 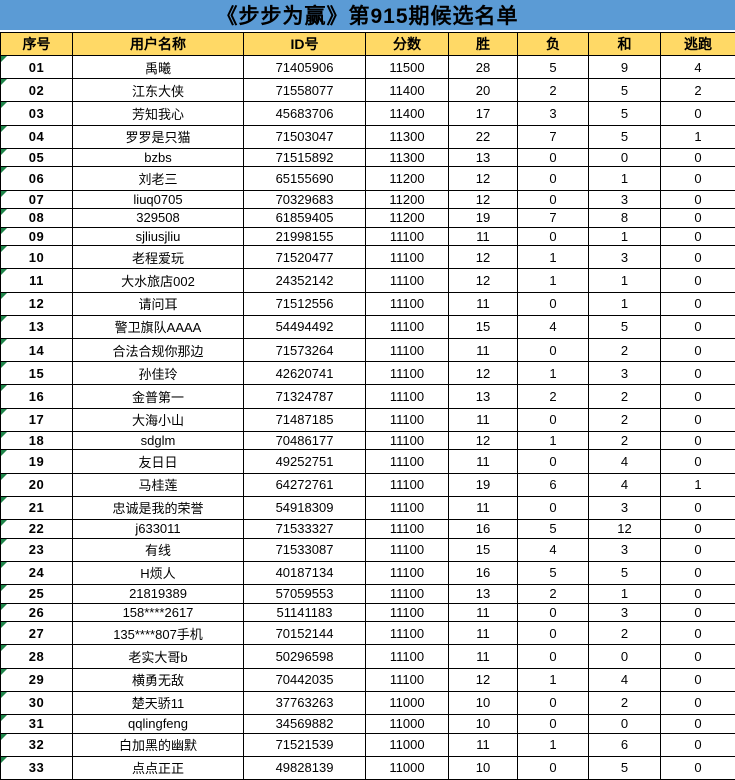 What do you see at coordinates (697, 136) in the screenshot?
I see `escapes-cell: 1` at bounding box center [697, 136].